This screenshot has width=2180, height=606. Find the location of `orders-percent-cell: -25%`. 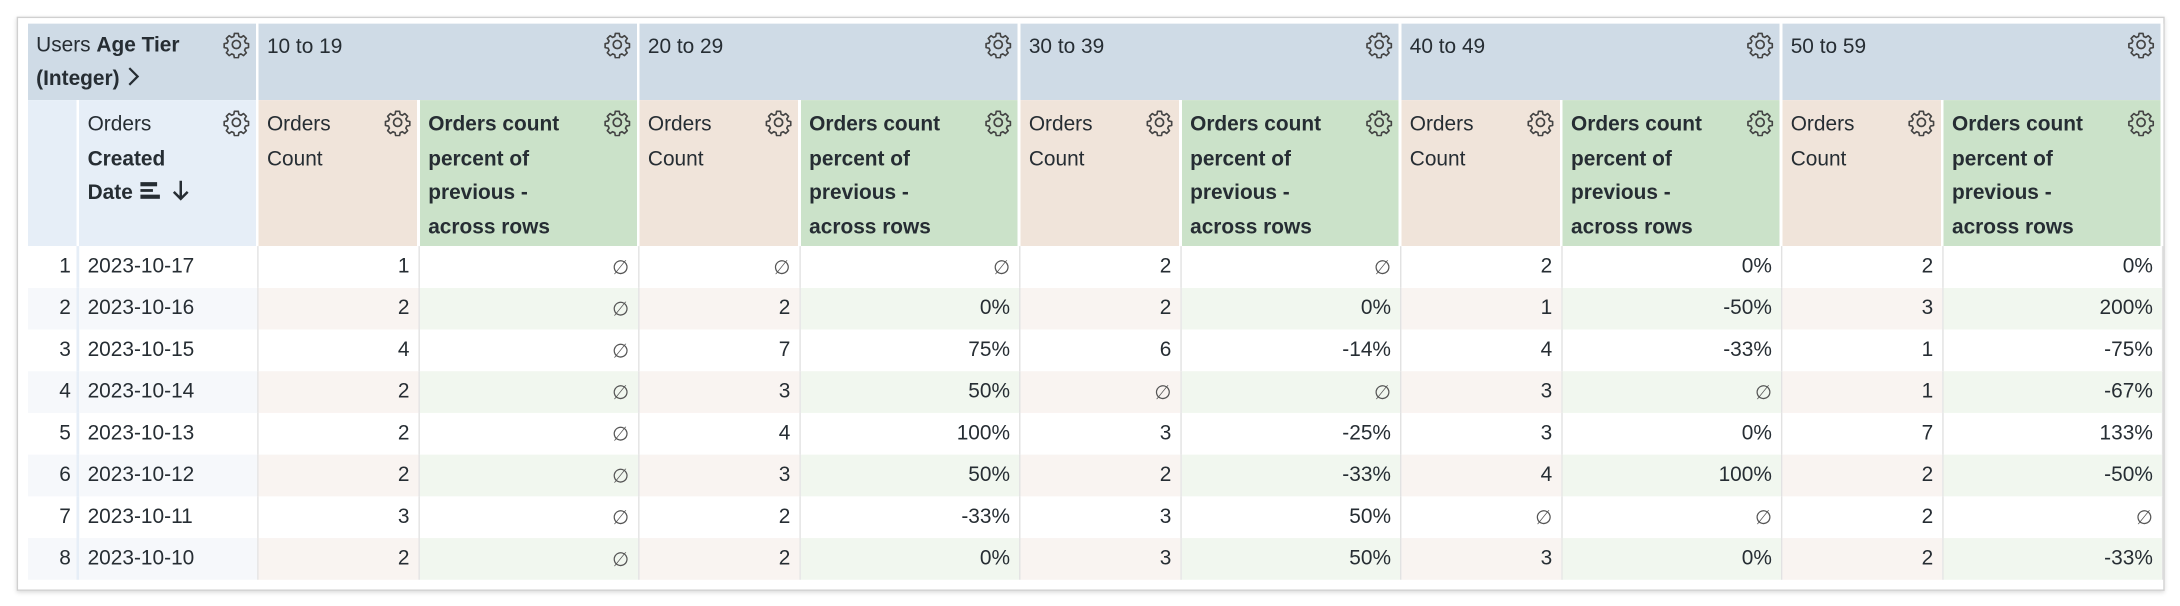

orders-percent-cell: -25% is located at coordinates (1290, 433).